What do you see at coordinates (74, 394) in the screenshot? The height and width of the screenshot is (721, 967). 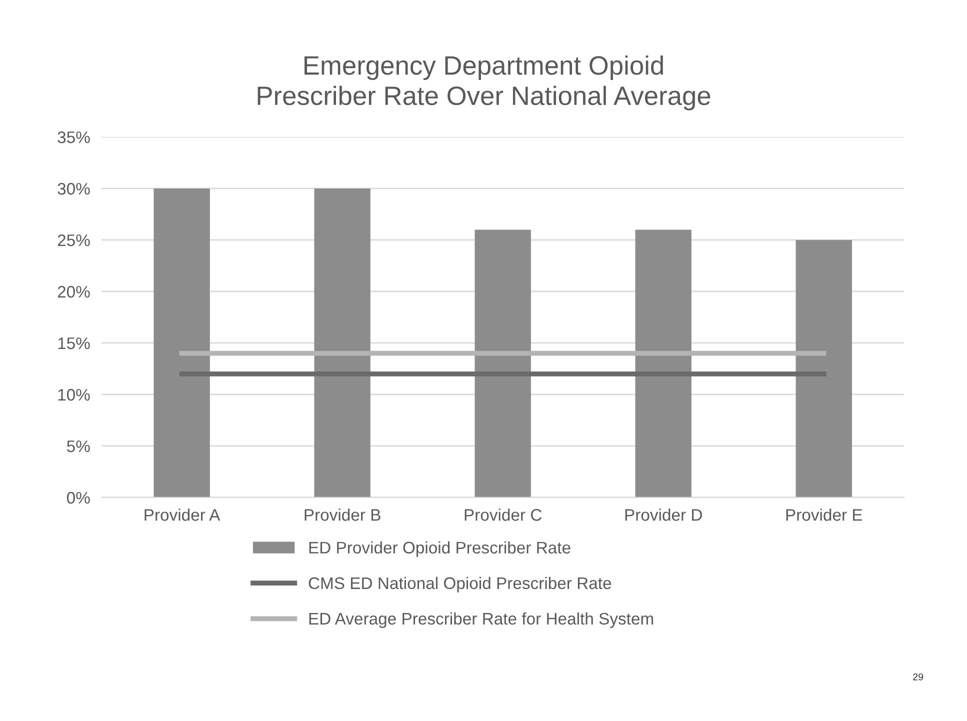 I see `y-tick-label: 10%` at bounding box center [74, 394].